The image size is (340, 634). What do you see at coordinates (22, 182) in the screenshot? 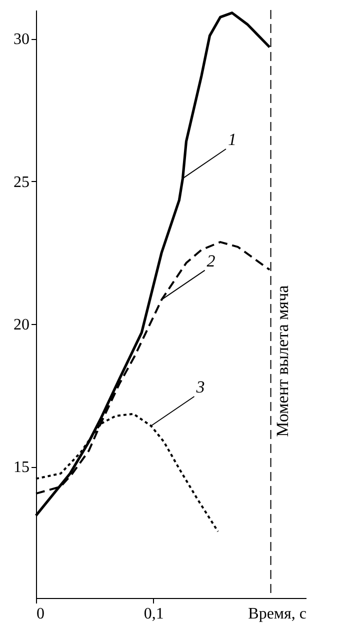
I see `y-tick-label: 25` at bounding box center [22, 182].